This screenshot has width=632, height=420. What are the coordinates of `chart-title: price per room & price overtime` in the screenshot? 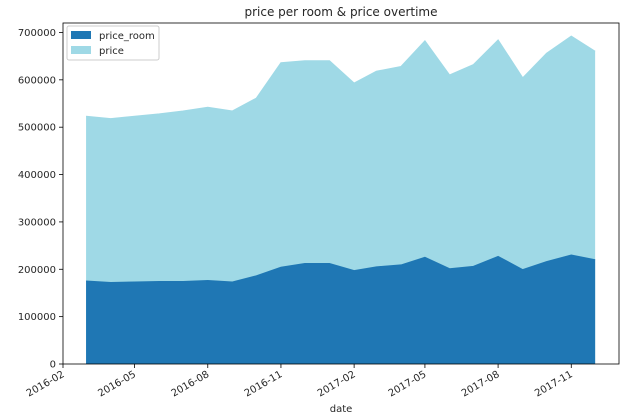 It's located at (340, 12).